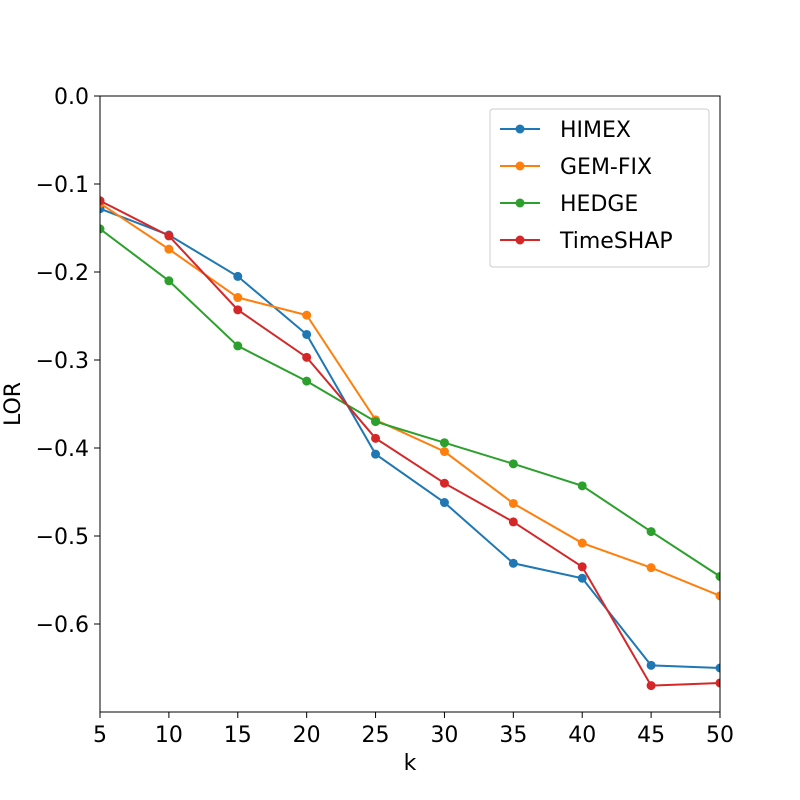  Describe the element at coordinates (616, 241) in the screenshot. I see `legend-label: TimeSHAP` at that location.